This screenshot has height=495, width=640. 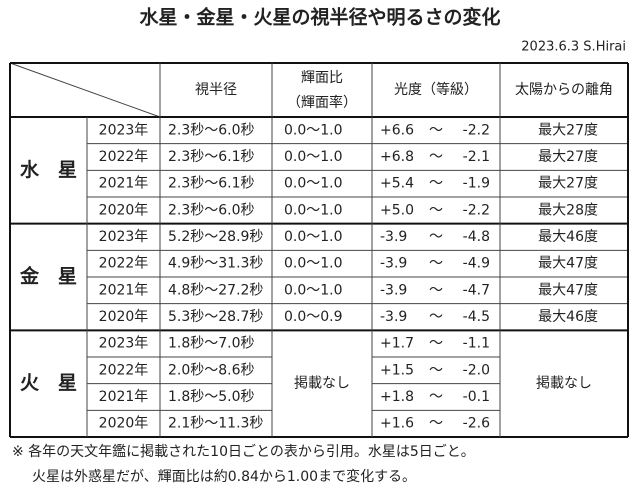 What do you see at coordinates (397, 184) in the screenshot?
I see `mag-from: +5.4` at bounding box center [397, 184].